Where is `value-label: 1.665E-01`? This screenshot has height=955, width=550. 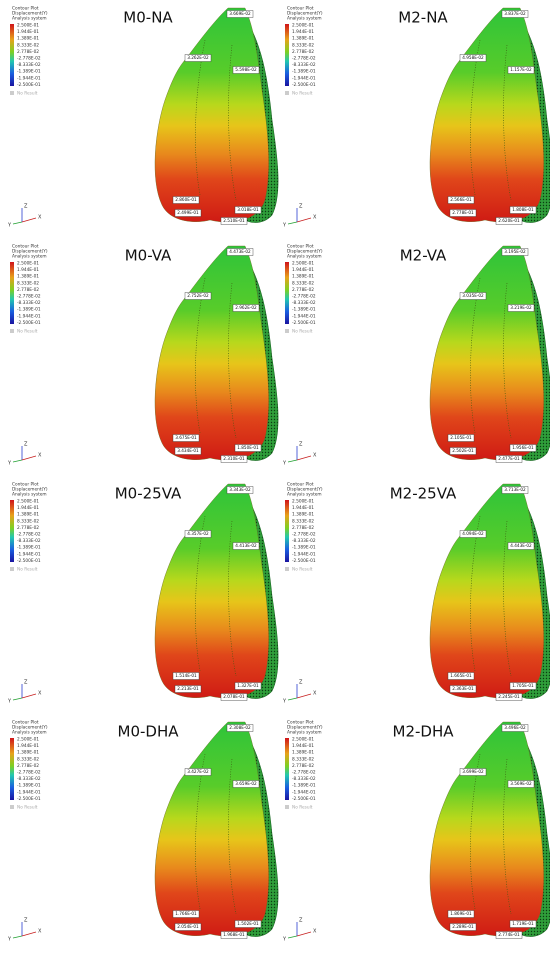
value-label: 1.665E-01 is located at coordinates (461, 675).